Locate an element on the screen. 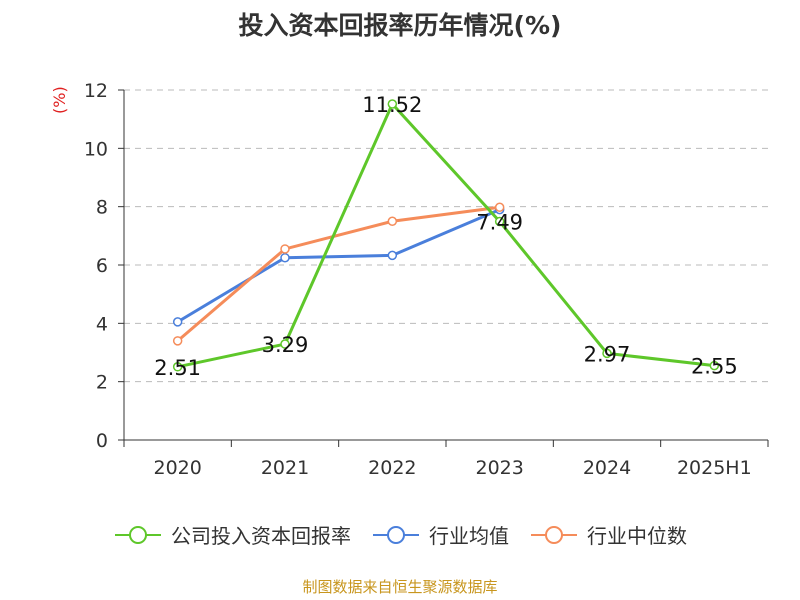 This screenshot has width=800, height=600. legend-item-company: 公司投入资本回报率 is located at coordinates (232, 534).